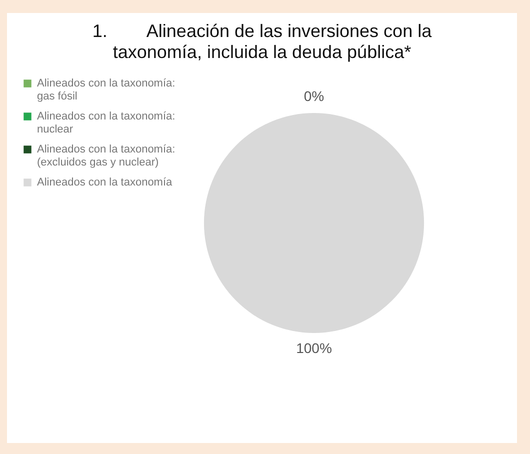 The width and height of the screenshot is (530, 454). Describe the element at coordinates (262, 41) in the screenshot. I see `chart-title: 1. Alineación de las inversiones con la taxonomía, incluida la deuda pública*` at that location.